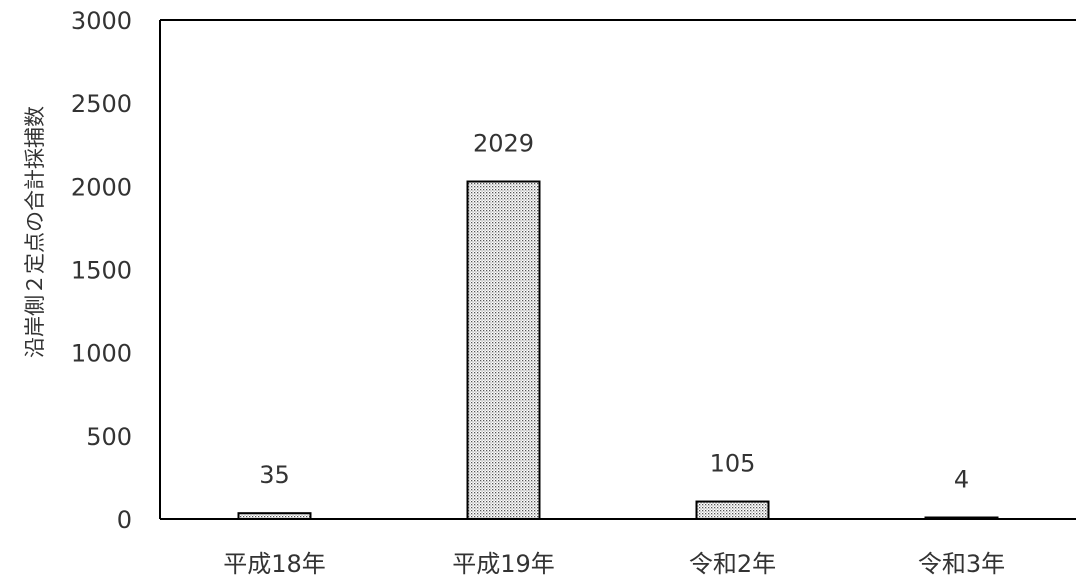 This screenshot has width=1076, height=586. I want to click on y-tick-label: 1500, so click(101, 271).